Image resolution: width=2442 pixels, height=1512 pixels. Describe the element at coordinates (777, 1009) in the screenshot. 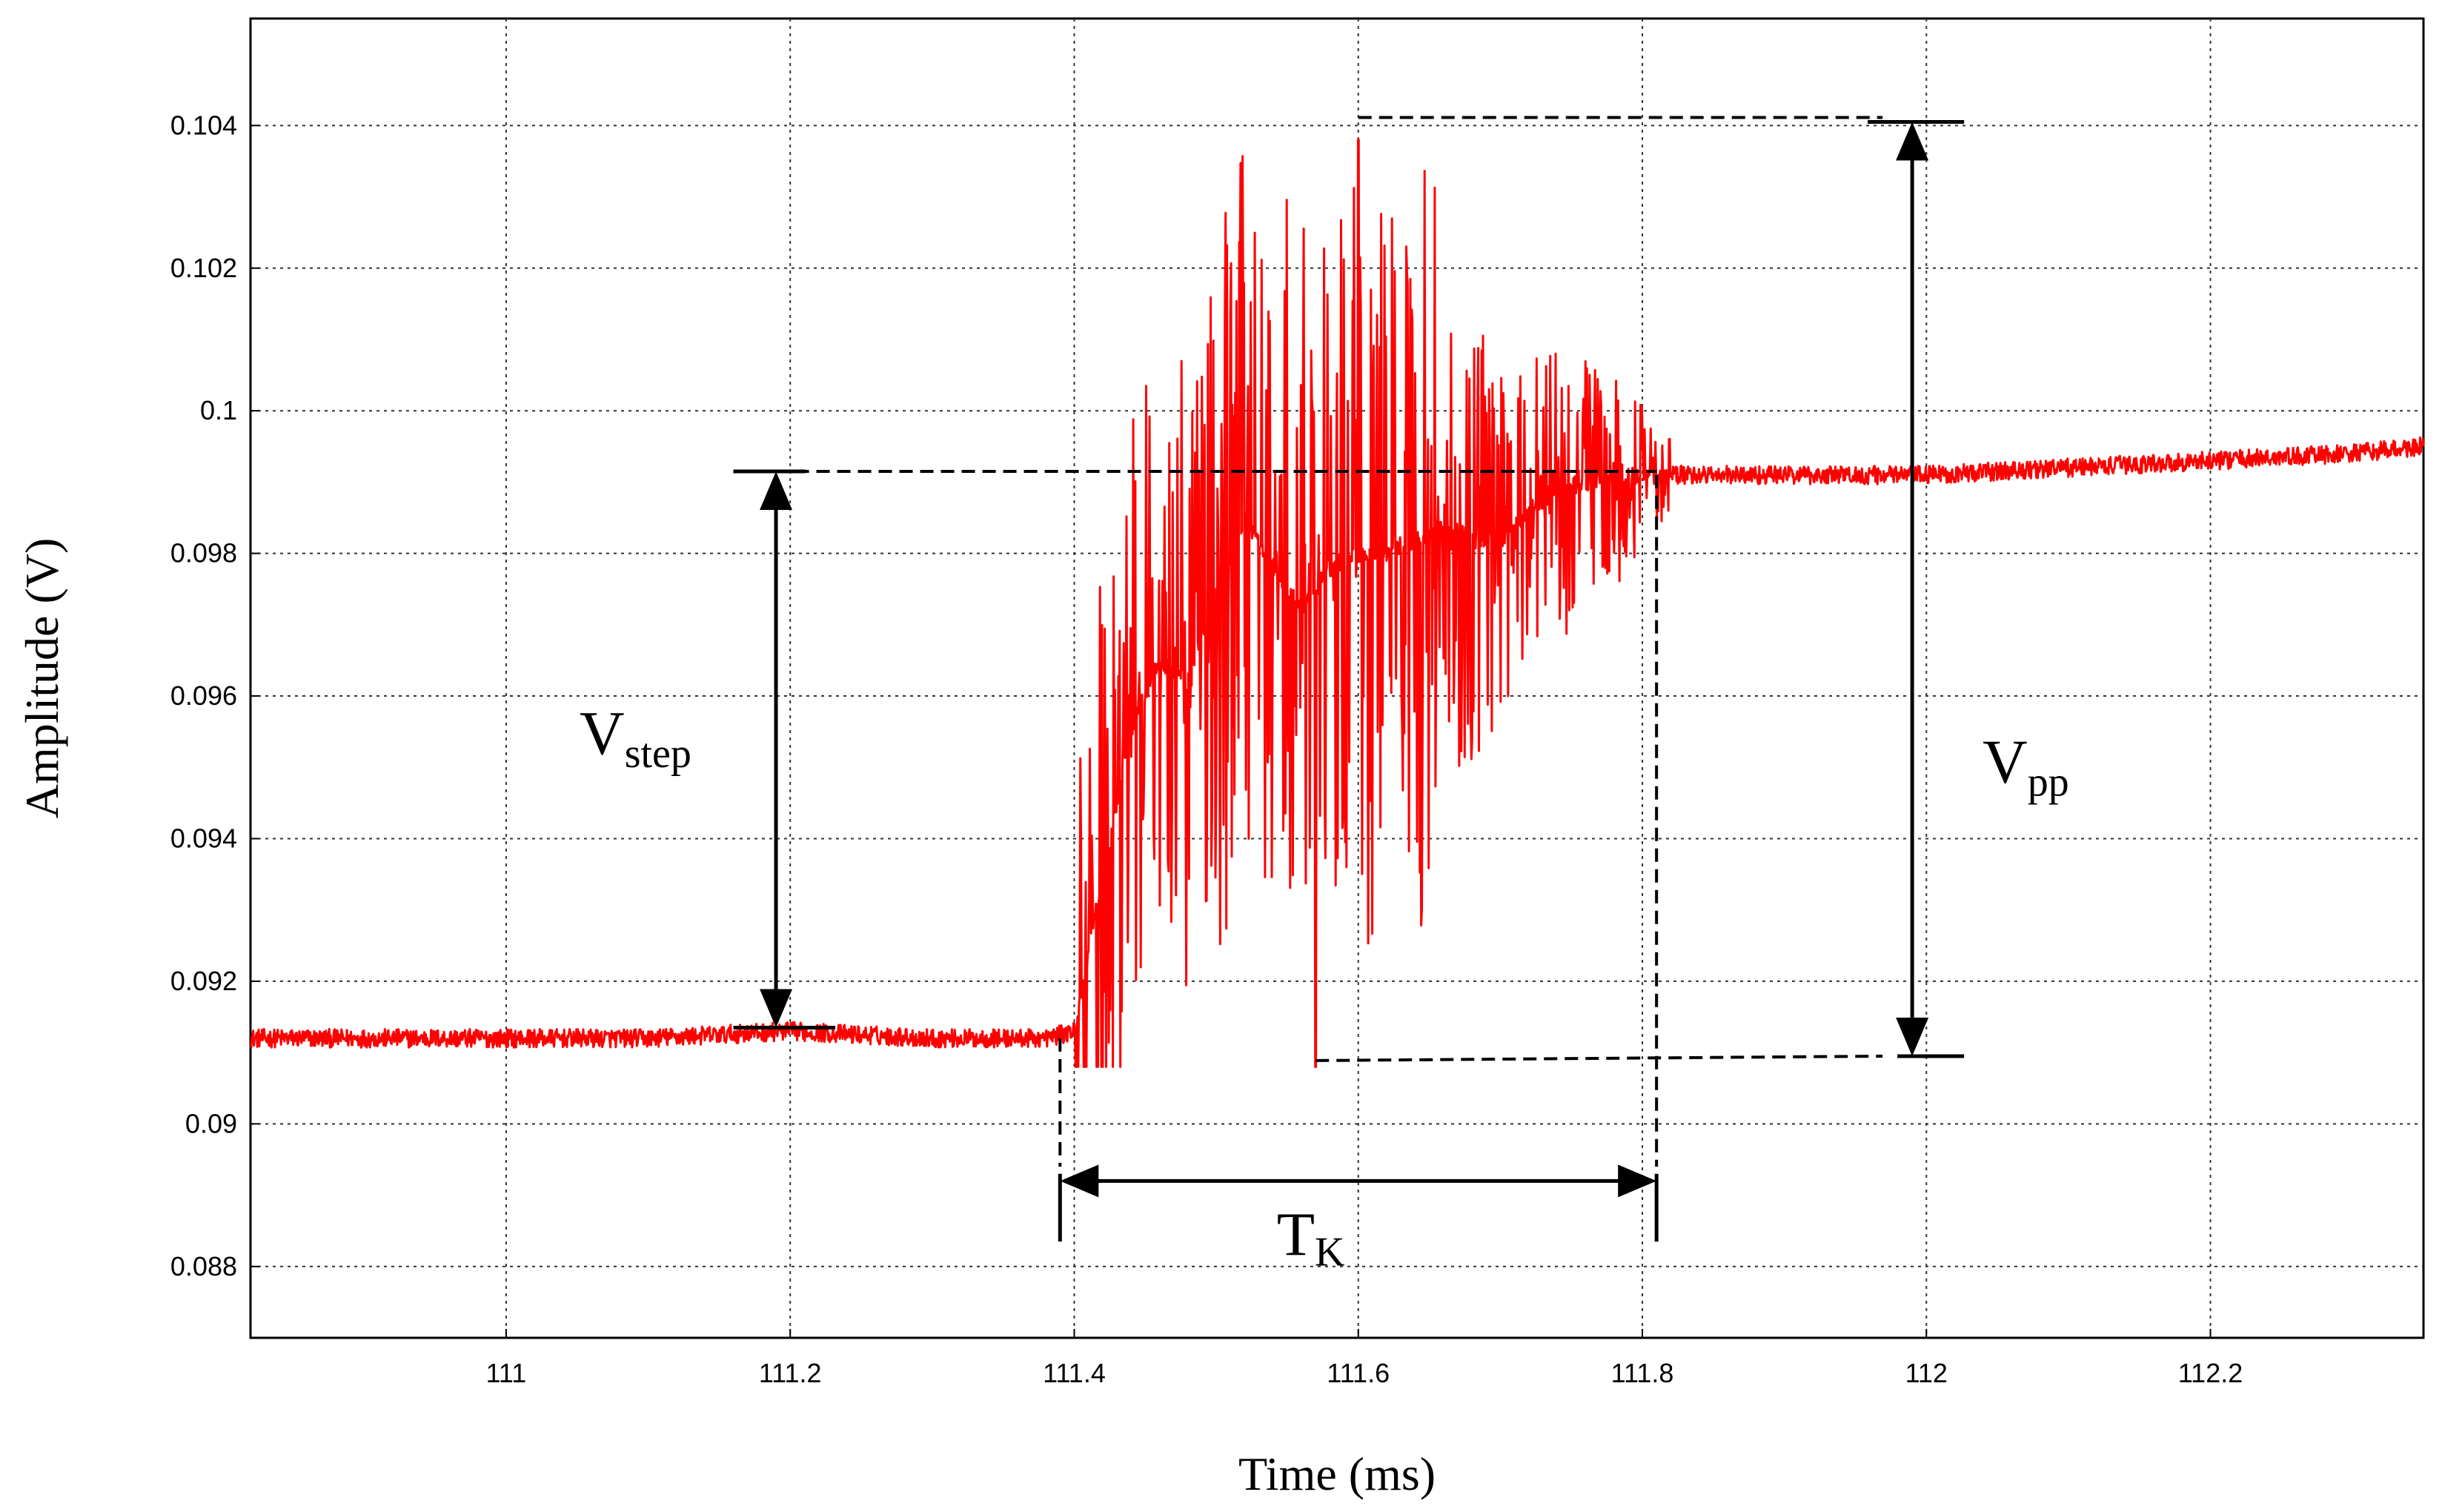

I see `v-step-arrow-head-down` at that location.